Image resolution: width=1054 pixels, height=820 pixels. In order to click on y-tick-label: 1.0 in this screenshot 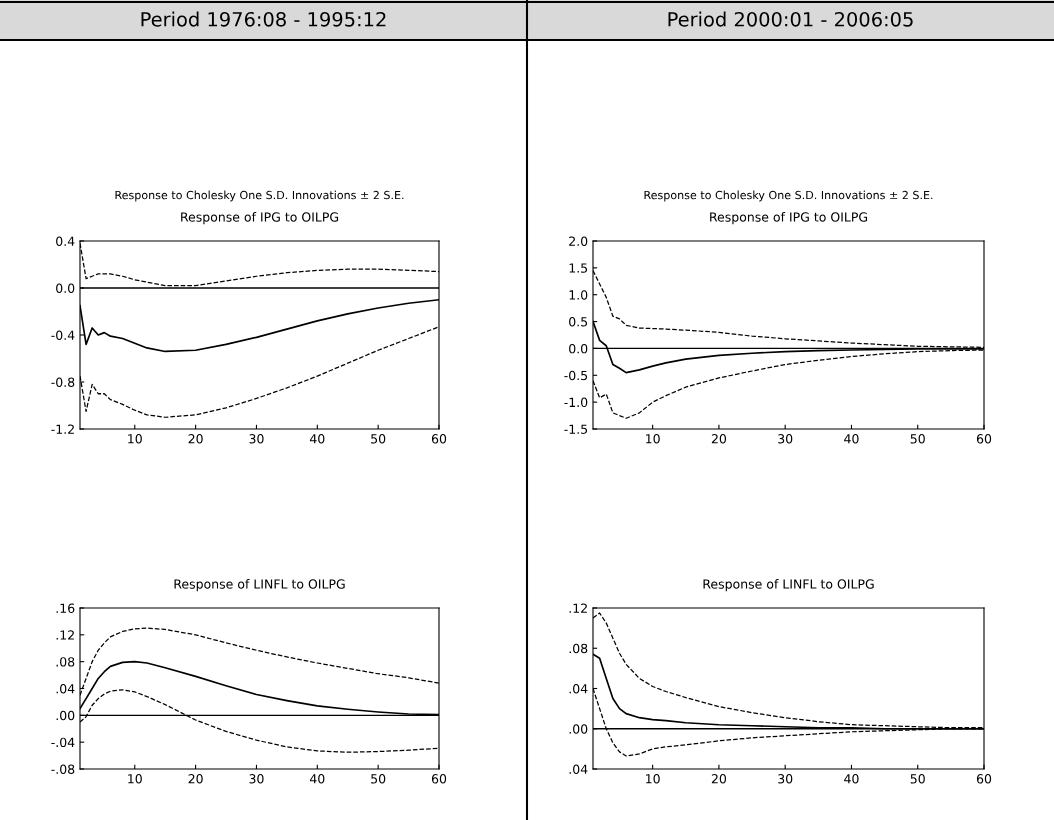, I will do `click(578, 295)`.